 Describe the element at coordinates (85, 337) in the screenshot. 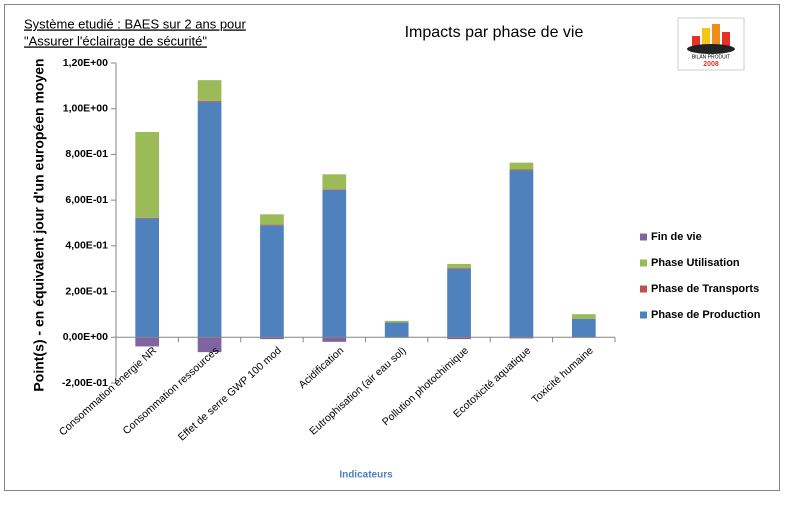

I see `y-tick-label: 0,00E+00` at that location.